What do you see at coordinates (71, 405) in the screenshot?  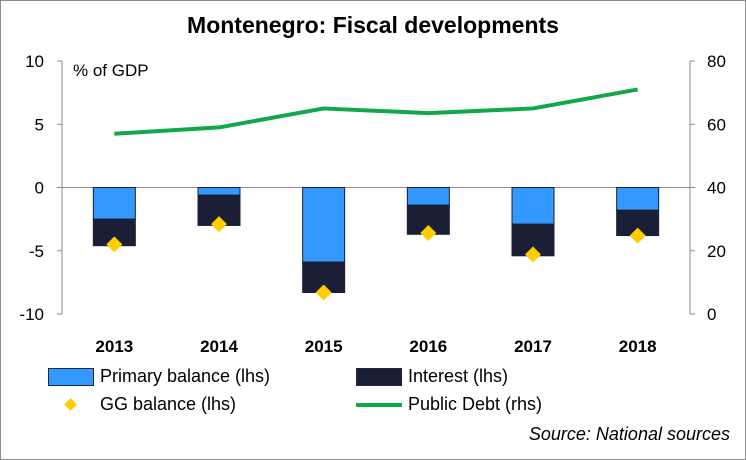 I see `legend-swatch-gg-balance` at bounding box center [71, 405].